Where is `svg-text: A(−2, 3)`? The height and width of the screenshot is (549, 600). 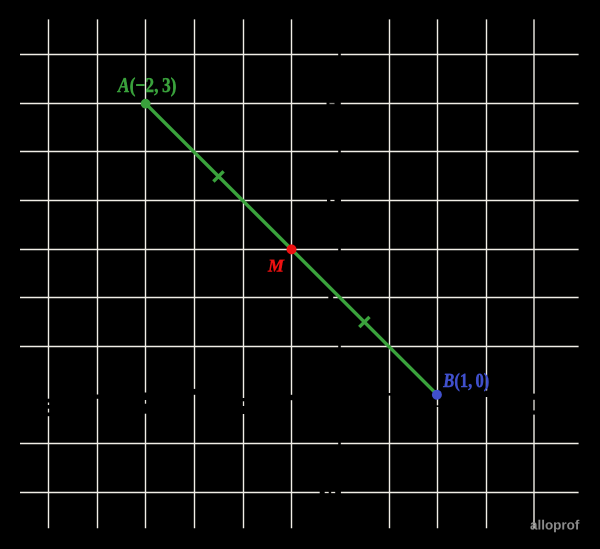 svg-text: A(−2, 3) is located at coordinates (146, 85).